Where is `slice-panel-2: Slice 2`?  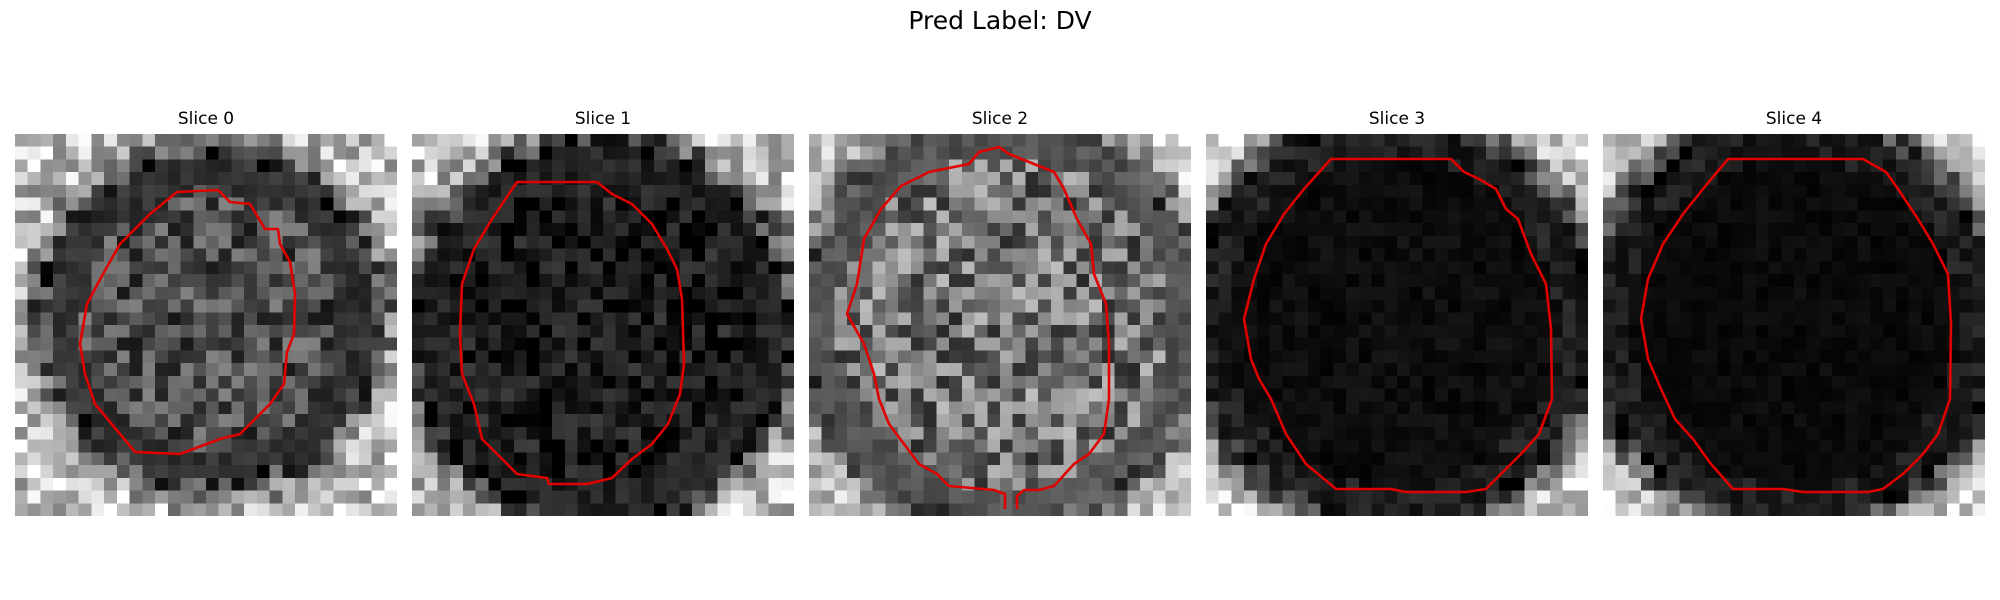
slice-panel-2: Slice 2 is located at coordinates (1000, 312).